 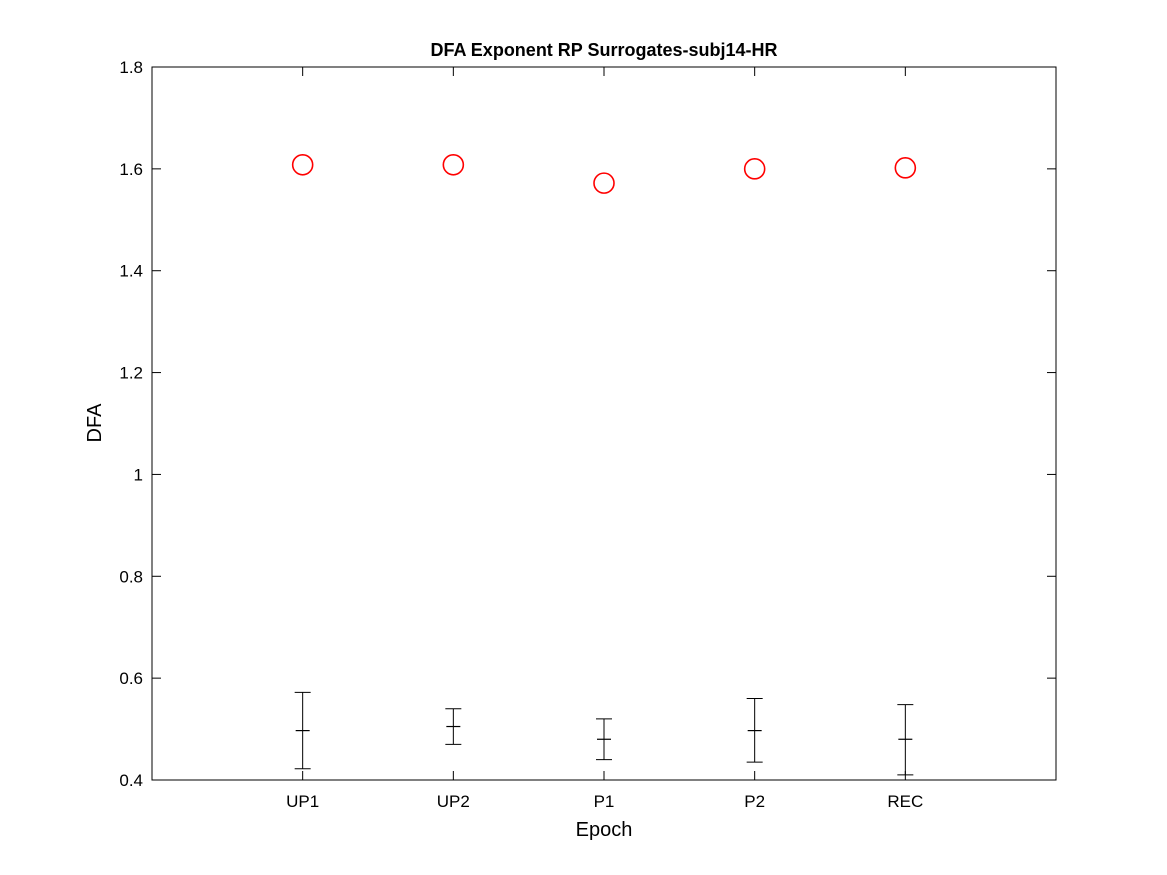 I want to click on y-axis-label: DFA, so click(x=95, y=423).